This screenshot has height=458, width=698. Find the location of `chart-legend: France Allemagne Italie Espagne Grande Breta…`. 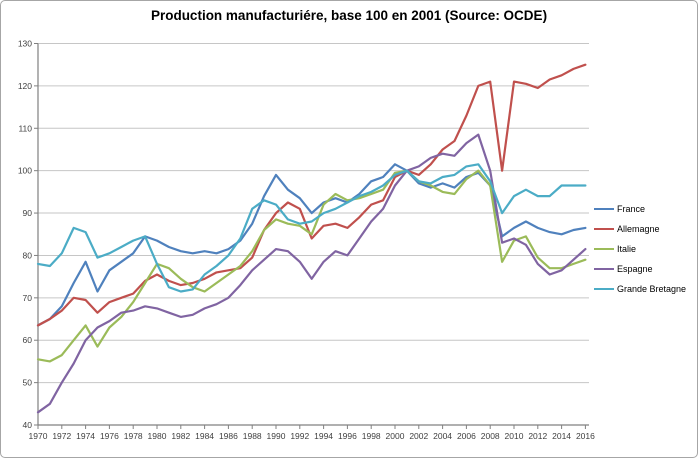

chart-legend: France Allemagne Italie Espagne Grande Breta… is located at coordinates (645, 249).